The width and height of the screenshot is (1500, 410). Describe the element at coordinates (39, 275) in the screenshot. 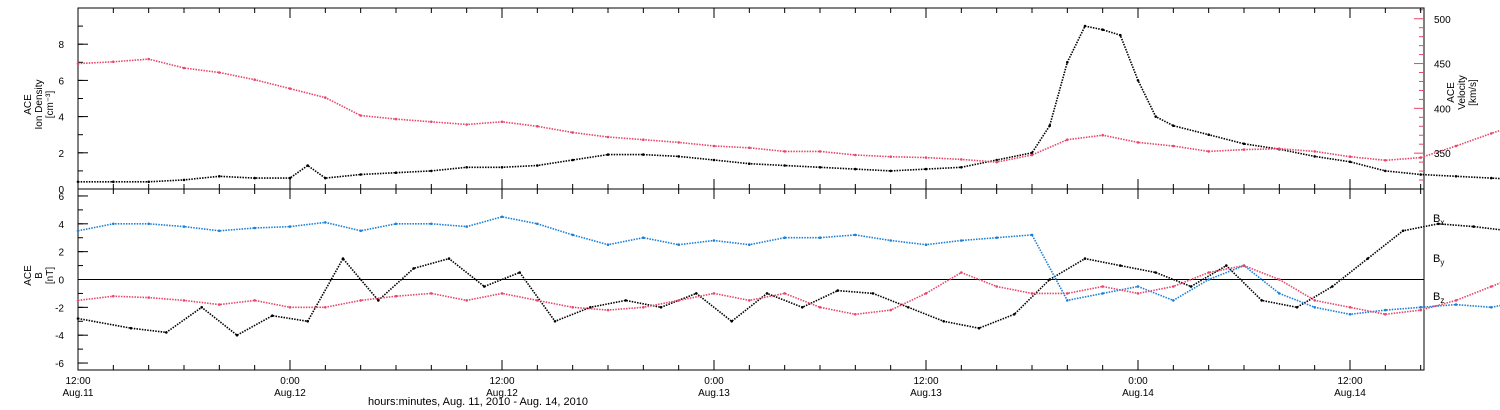

I see `bottom-left-axis-label: ACEB[nT]` at that location.